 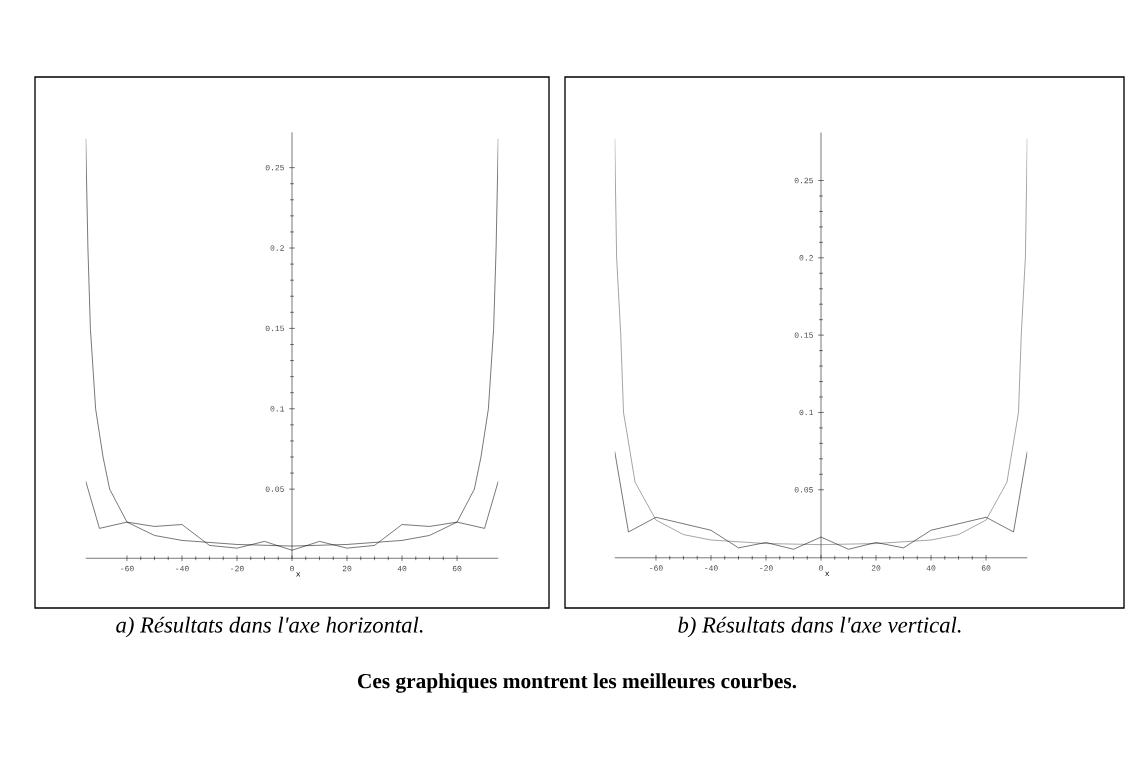 What do you see at coordinates (819, 627) in the screenshot?
I see `text: b) Résultats dans l'axe vertical.` at bounding box center [819, 627].